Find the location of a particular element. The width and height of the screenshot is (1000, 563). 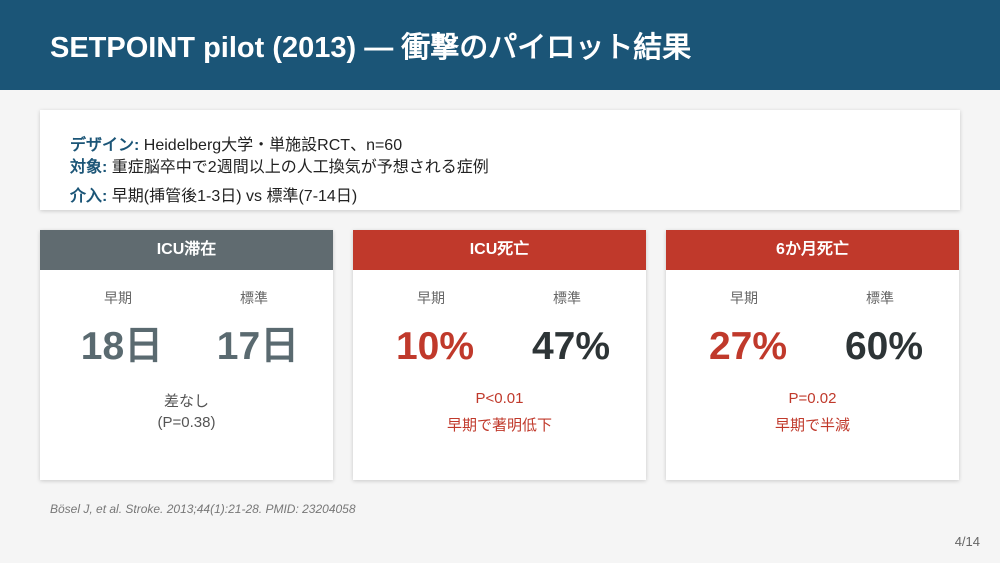

intervention-label: 介入: is located at coordinates (89, 196).